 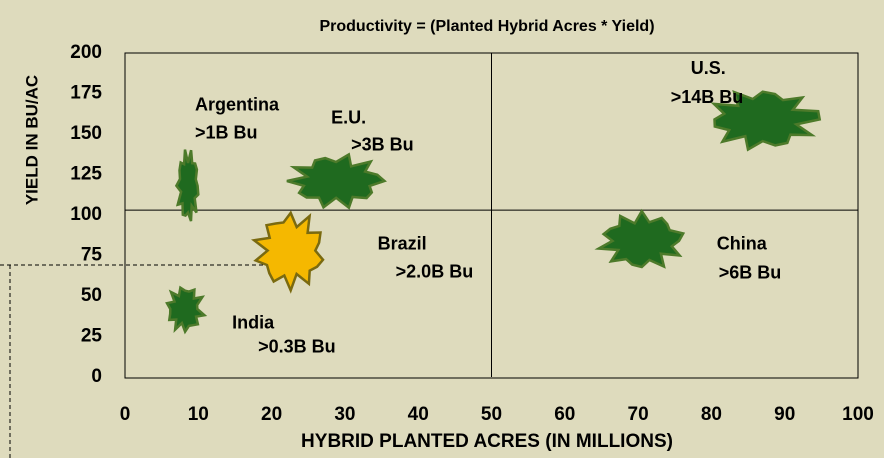 What do you see at coordinates (86, 214) in the screenshot?
I see `y-tick-label: 100` at bounding box center [86, 214].